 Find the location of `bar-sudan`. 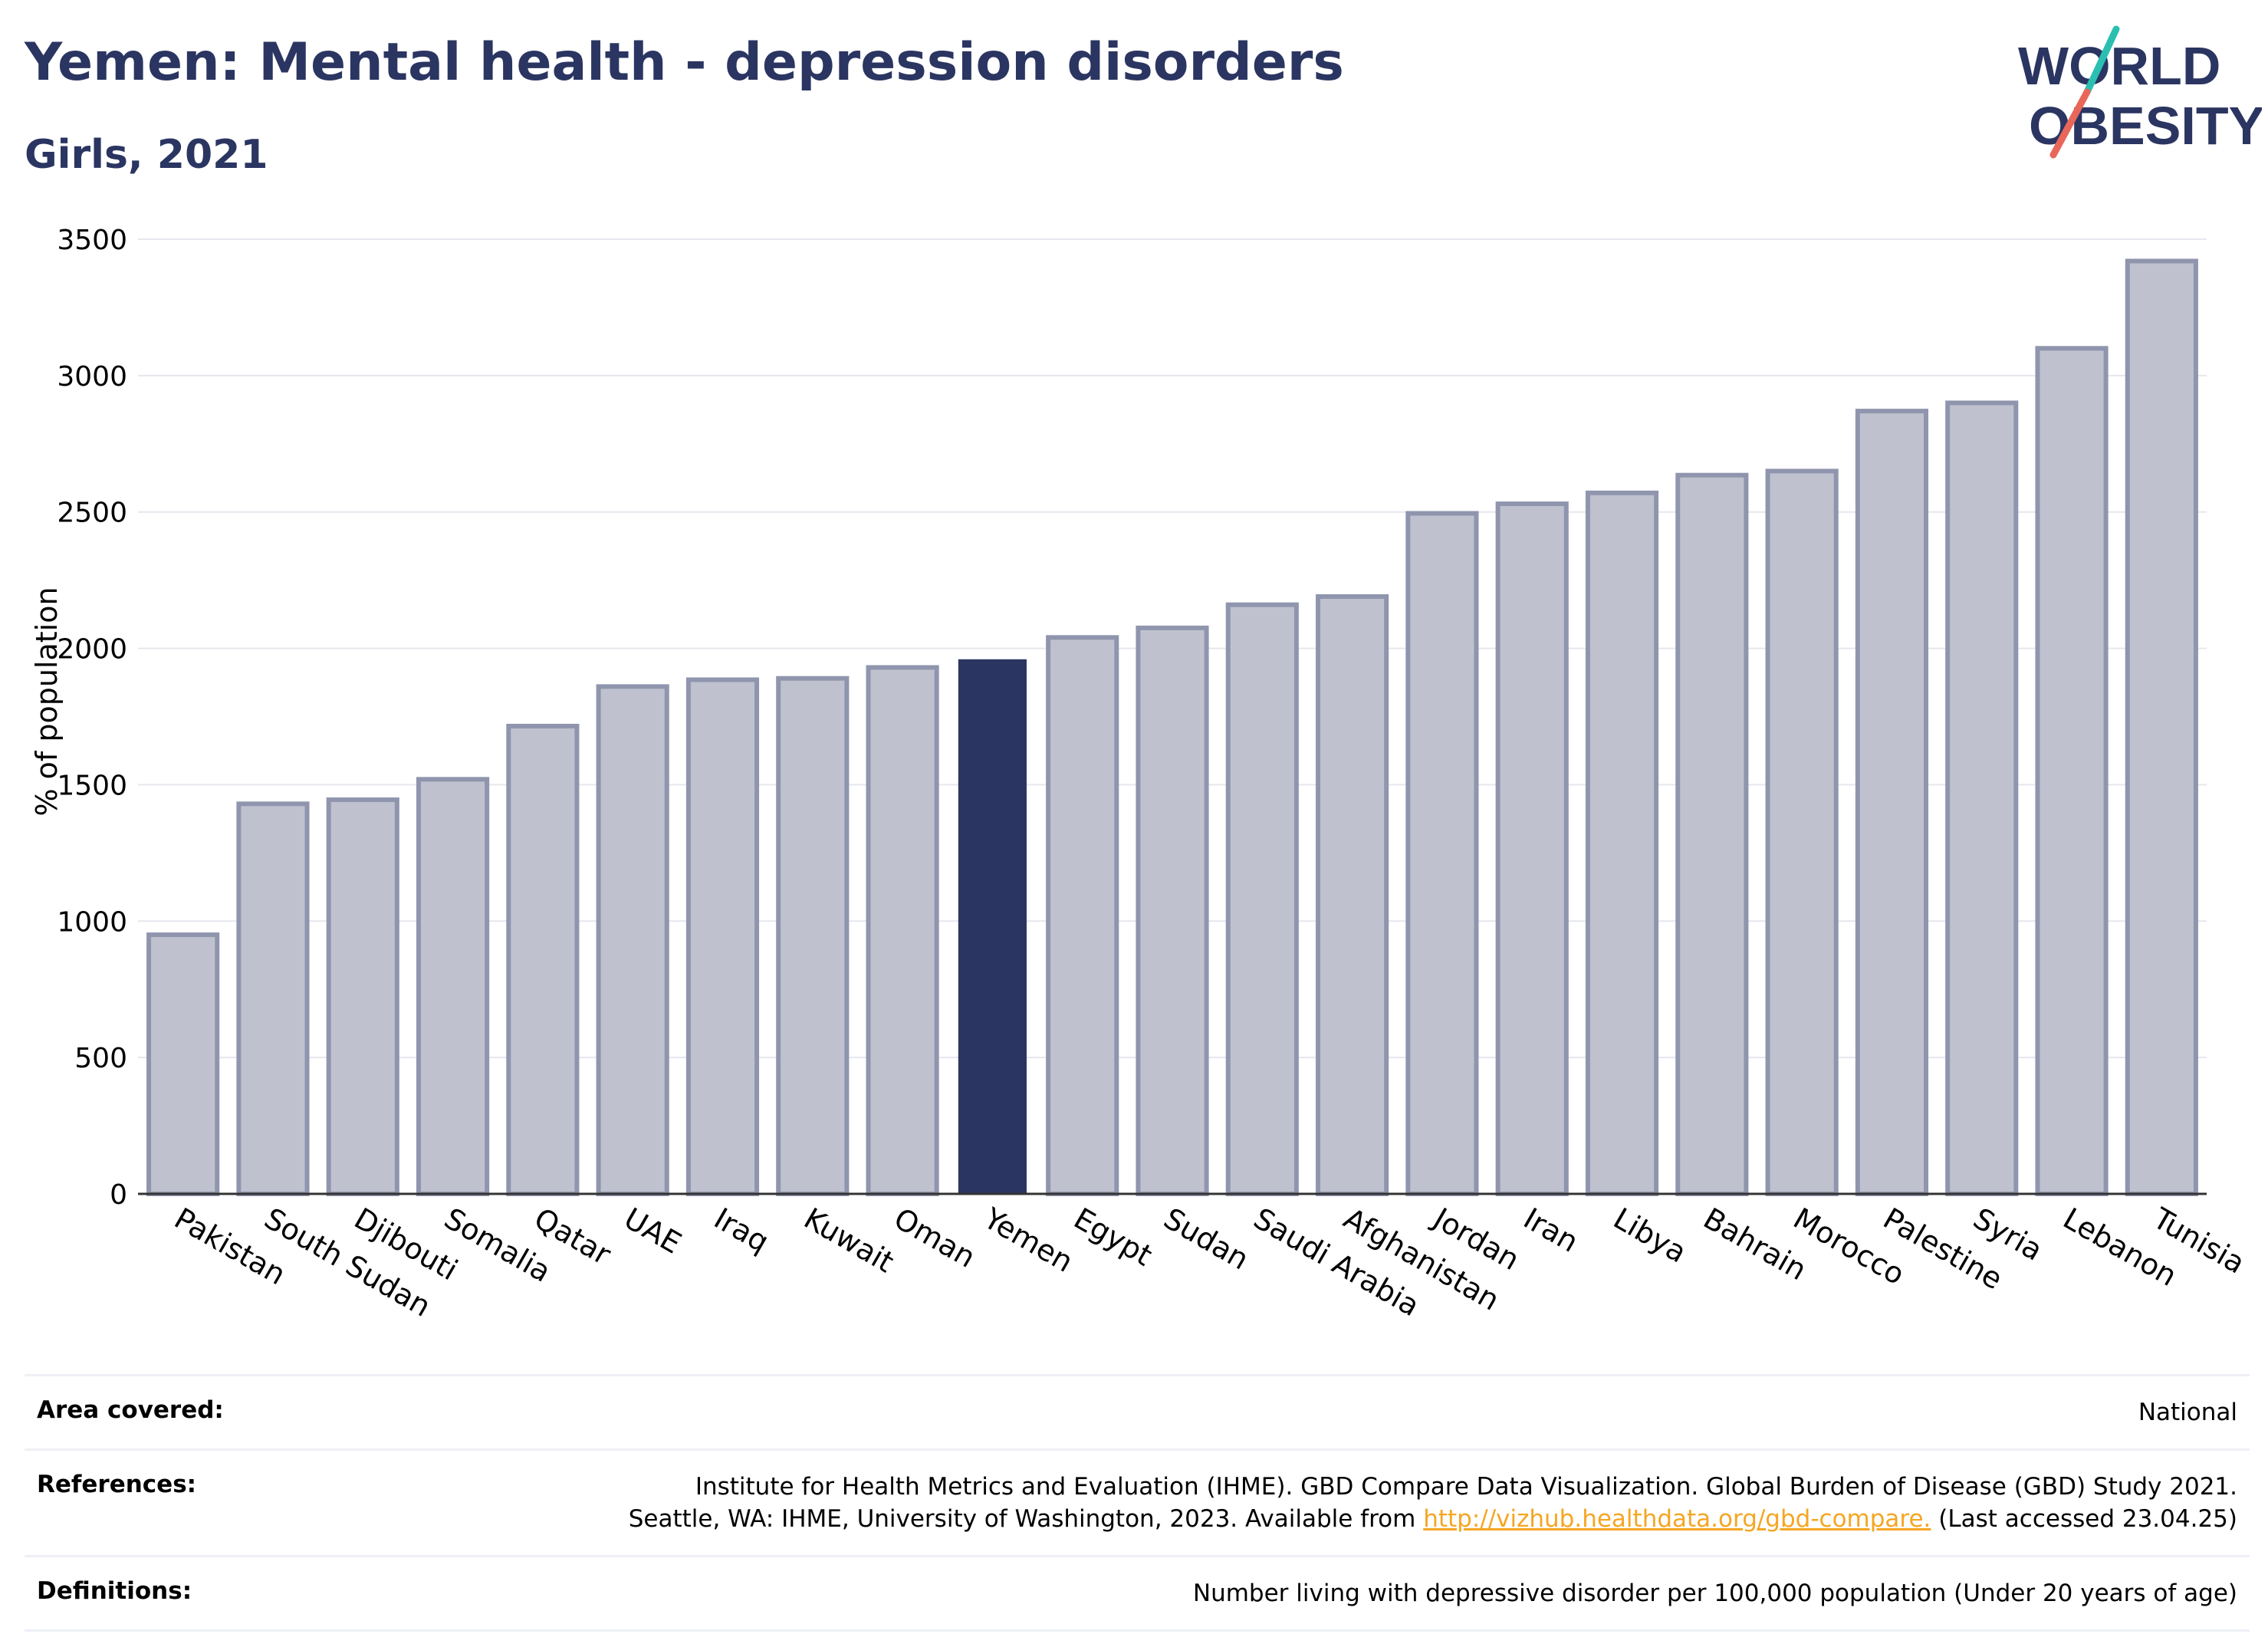

bar-sudan is located at coordinates (1172, 911).